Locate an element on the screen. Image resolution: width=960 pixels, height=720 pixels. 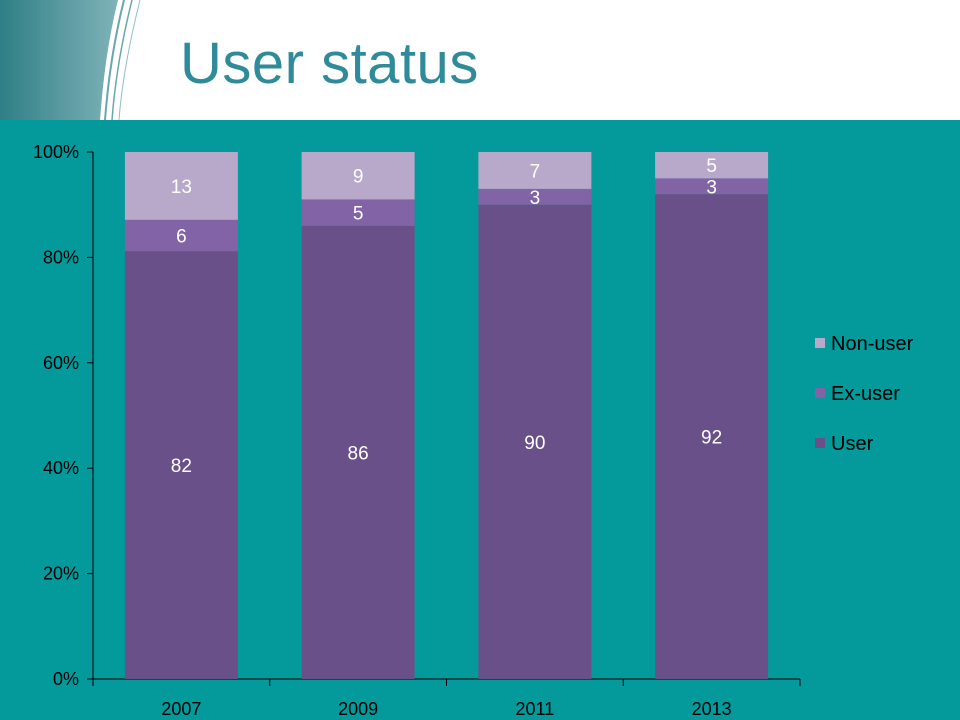
data-label: 7 is located at coordinates (535, 171).